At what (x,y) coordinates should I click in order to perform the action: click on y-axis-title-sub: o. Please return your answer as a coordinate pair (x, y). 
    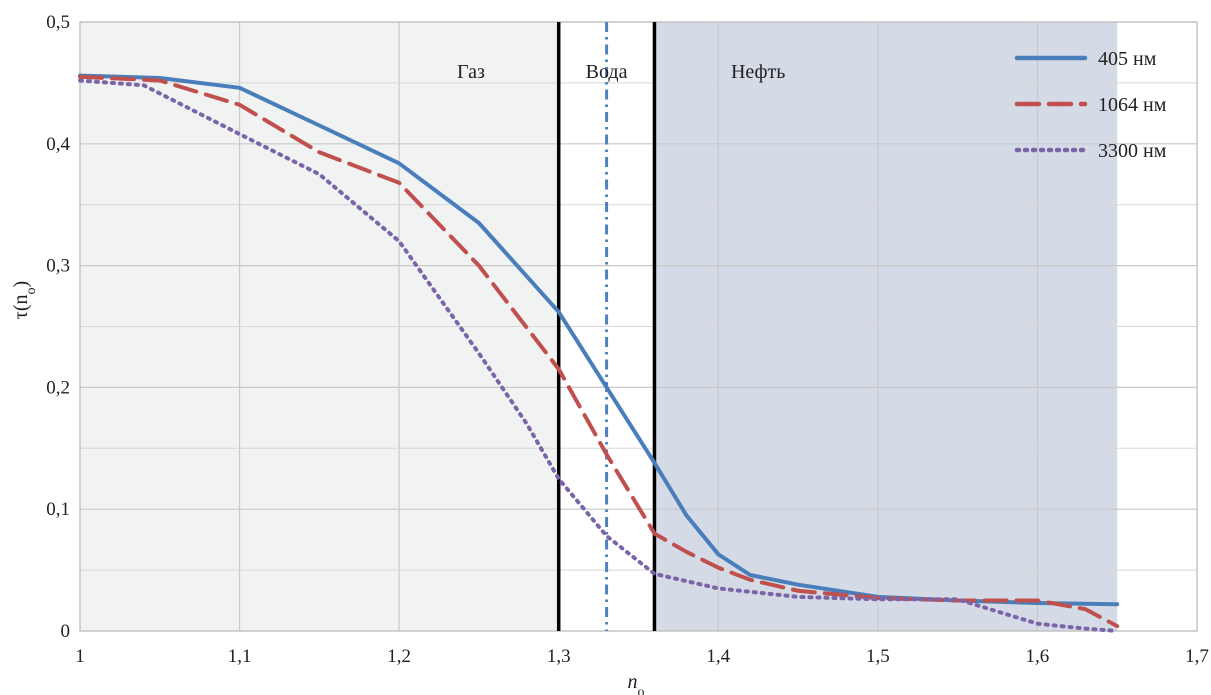
    Looking at the image, I should click on (31, 290).